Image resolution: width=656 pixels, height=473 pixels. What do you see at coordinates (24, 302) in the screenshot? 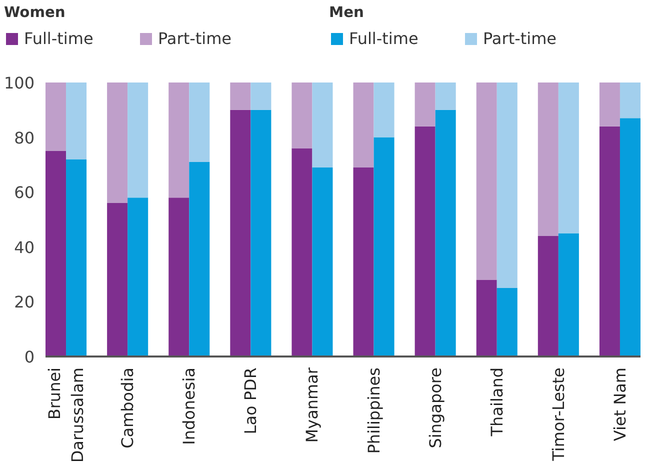
I see `y-tick-label: 20` at bounding box center [24, 302].